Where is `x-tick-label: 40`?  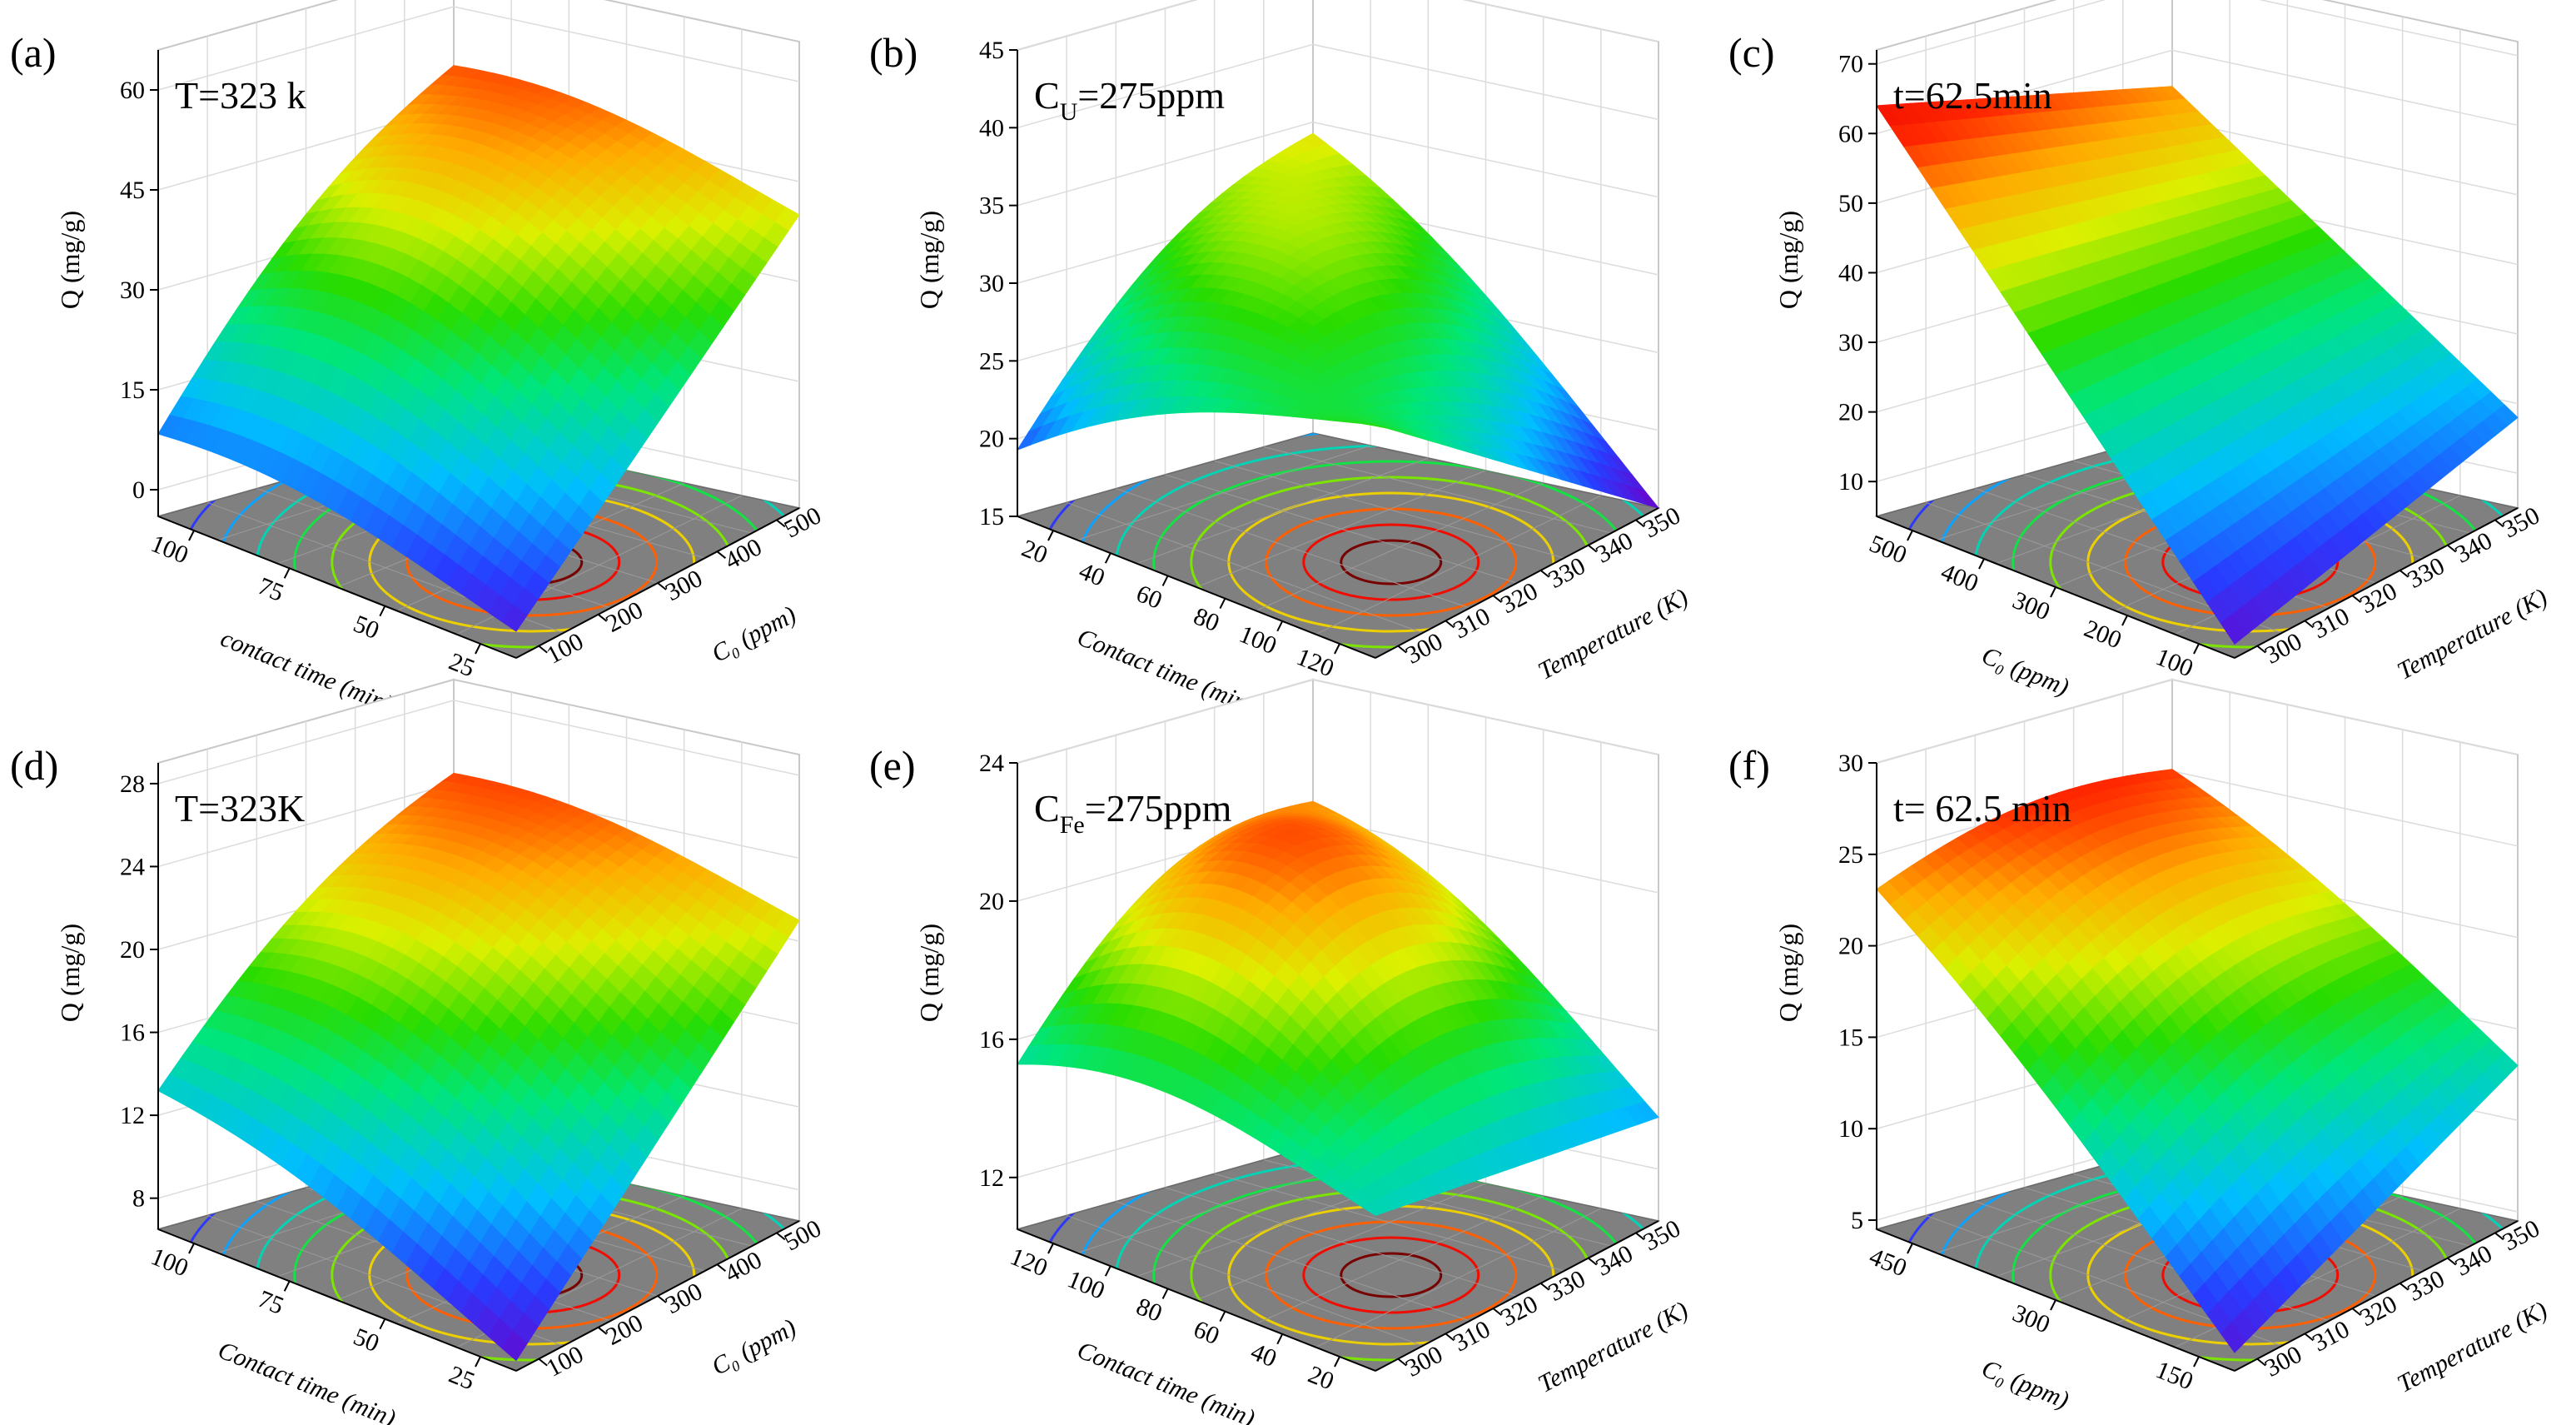
x-tick-label: 40 is located at coordinates (1264, 1355).